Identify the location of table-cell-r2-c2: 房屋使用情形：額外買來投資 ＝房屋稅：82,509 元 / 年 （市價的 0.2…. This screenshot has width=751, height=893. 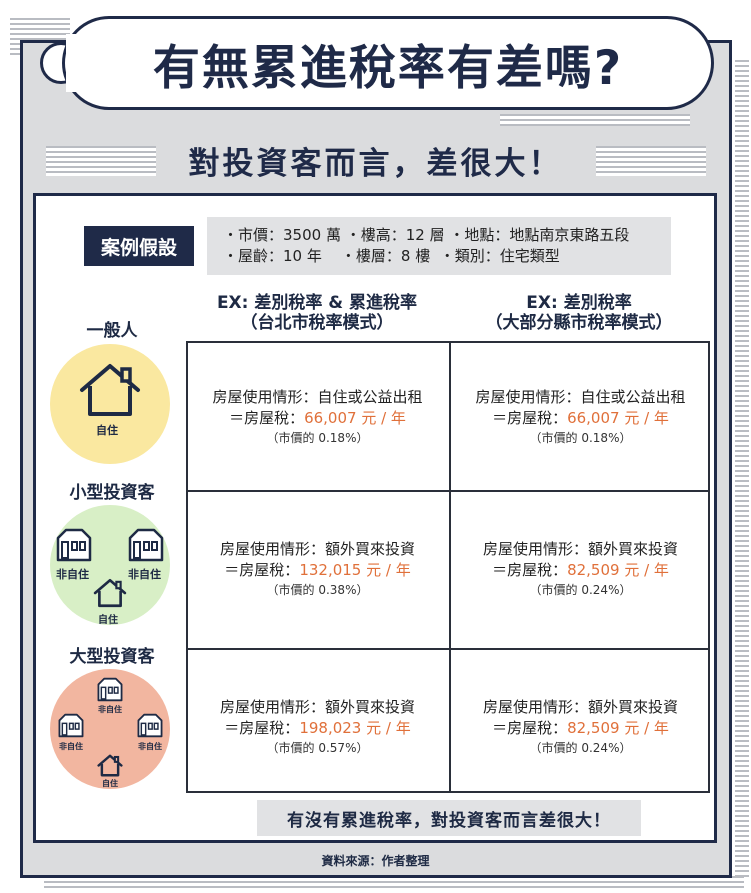
(580, 569).